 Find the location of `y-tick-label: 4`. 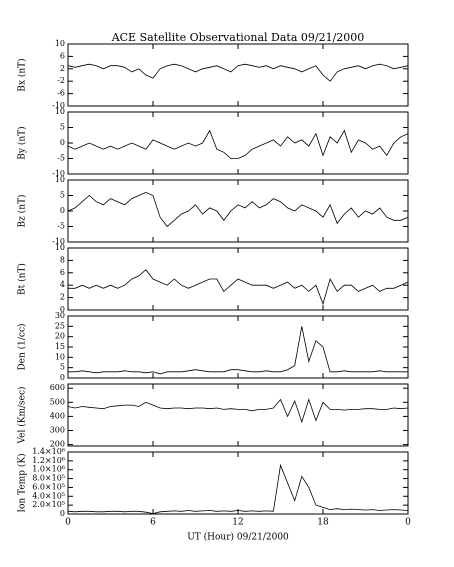

y-tick-label: 4 is located at coordinates (62, 284).